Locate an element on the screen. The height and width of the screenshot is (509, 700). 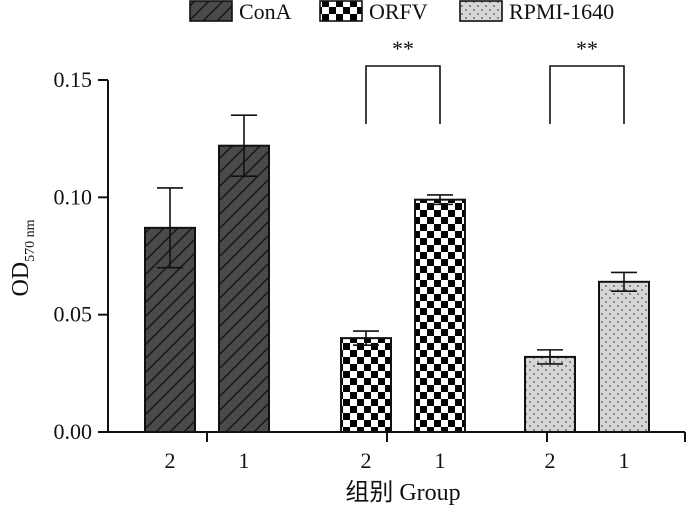
legend: ConA ORFV RPMI-1640 is located at coordinates (401, 12).